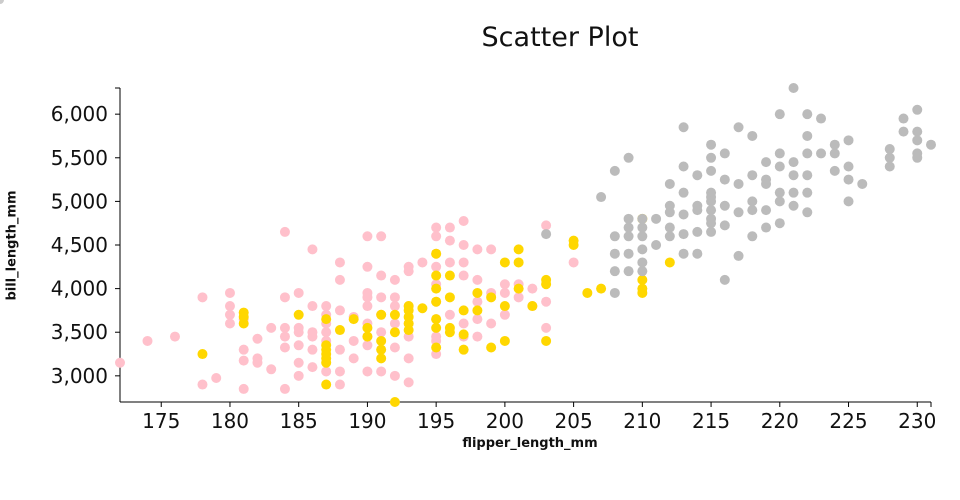 The image size is (960, 500). What do you see at coordinates (79, 114) in the screenshot?
I see `y-tick-label: 6,000` at bounding box center [79, 114].